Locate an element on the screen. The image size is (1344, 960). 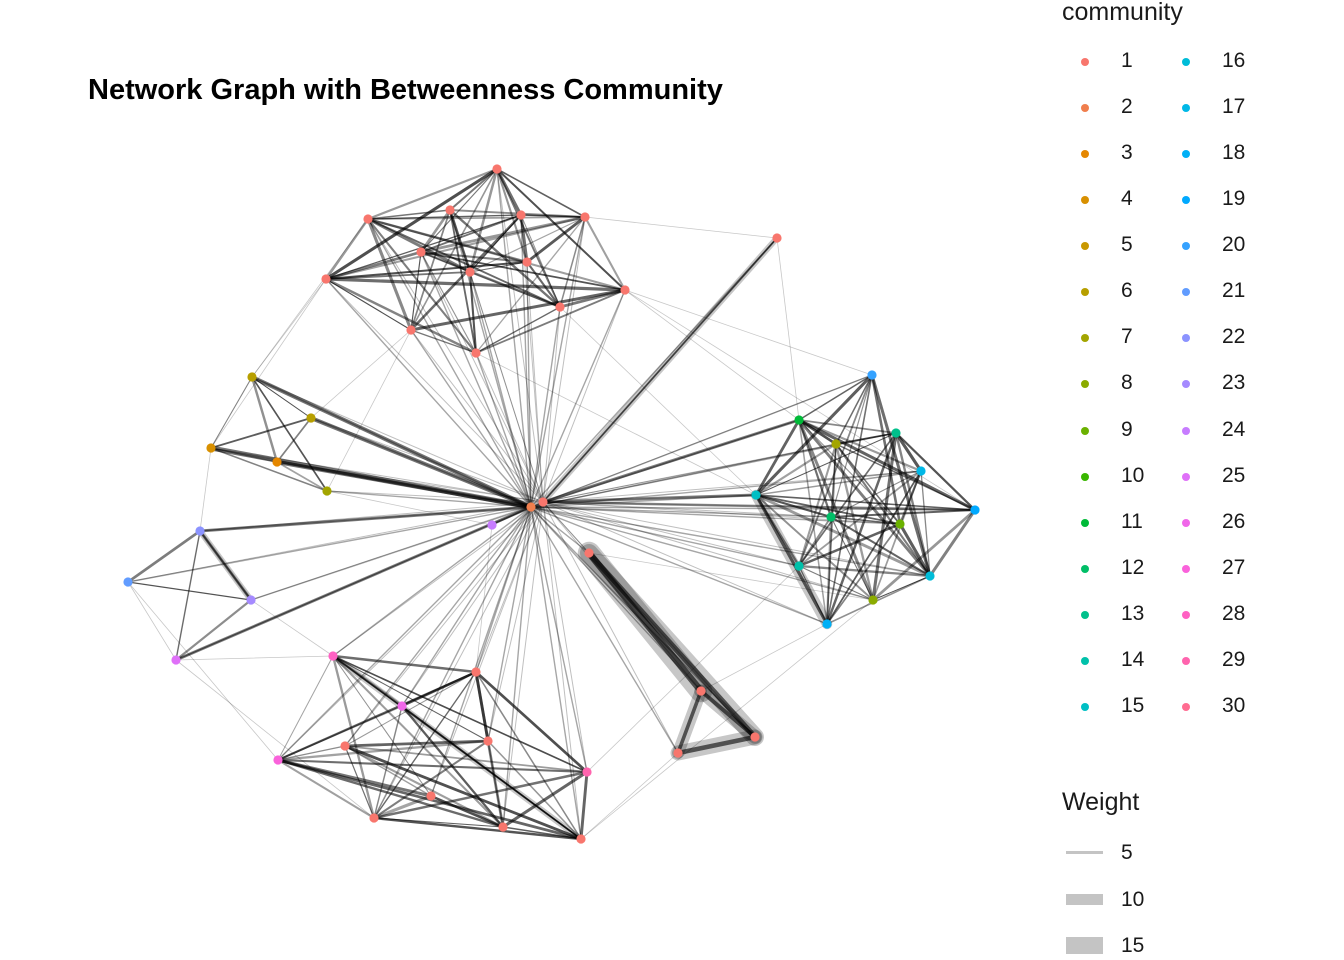
legend-label-29: 29 is located at coordinates (1234, 659).